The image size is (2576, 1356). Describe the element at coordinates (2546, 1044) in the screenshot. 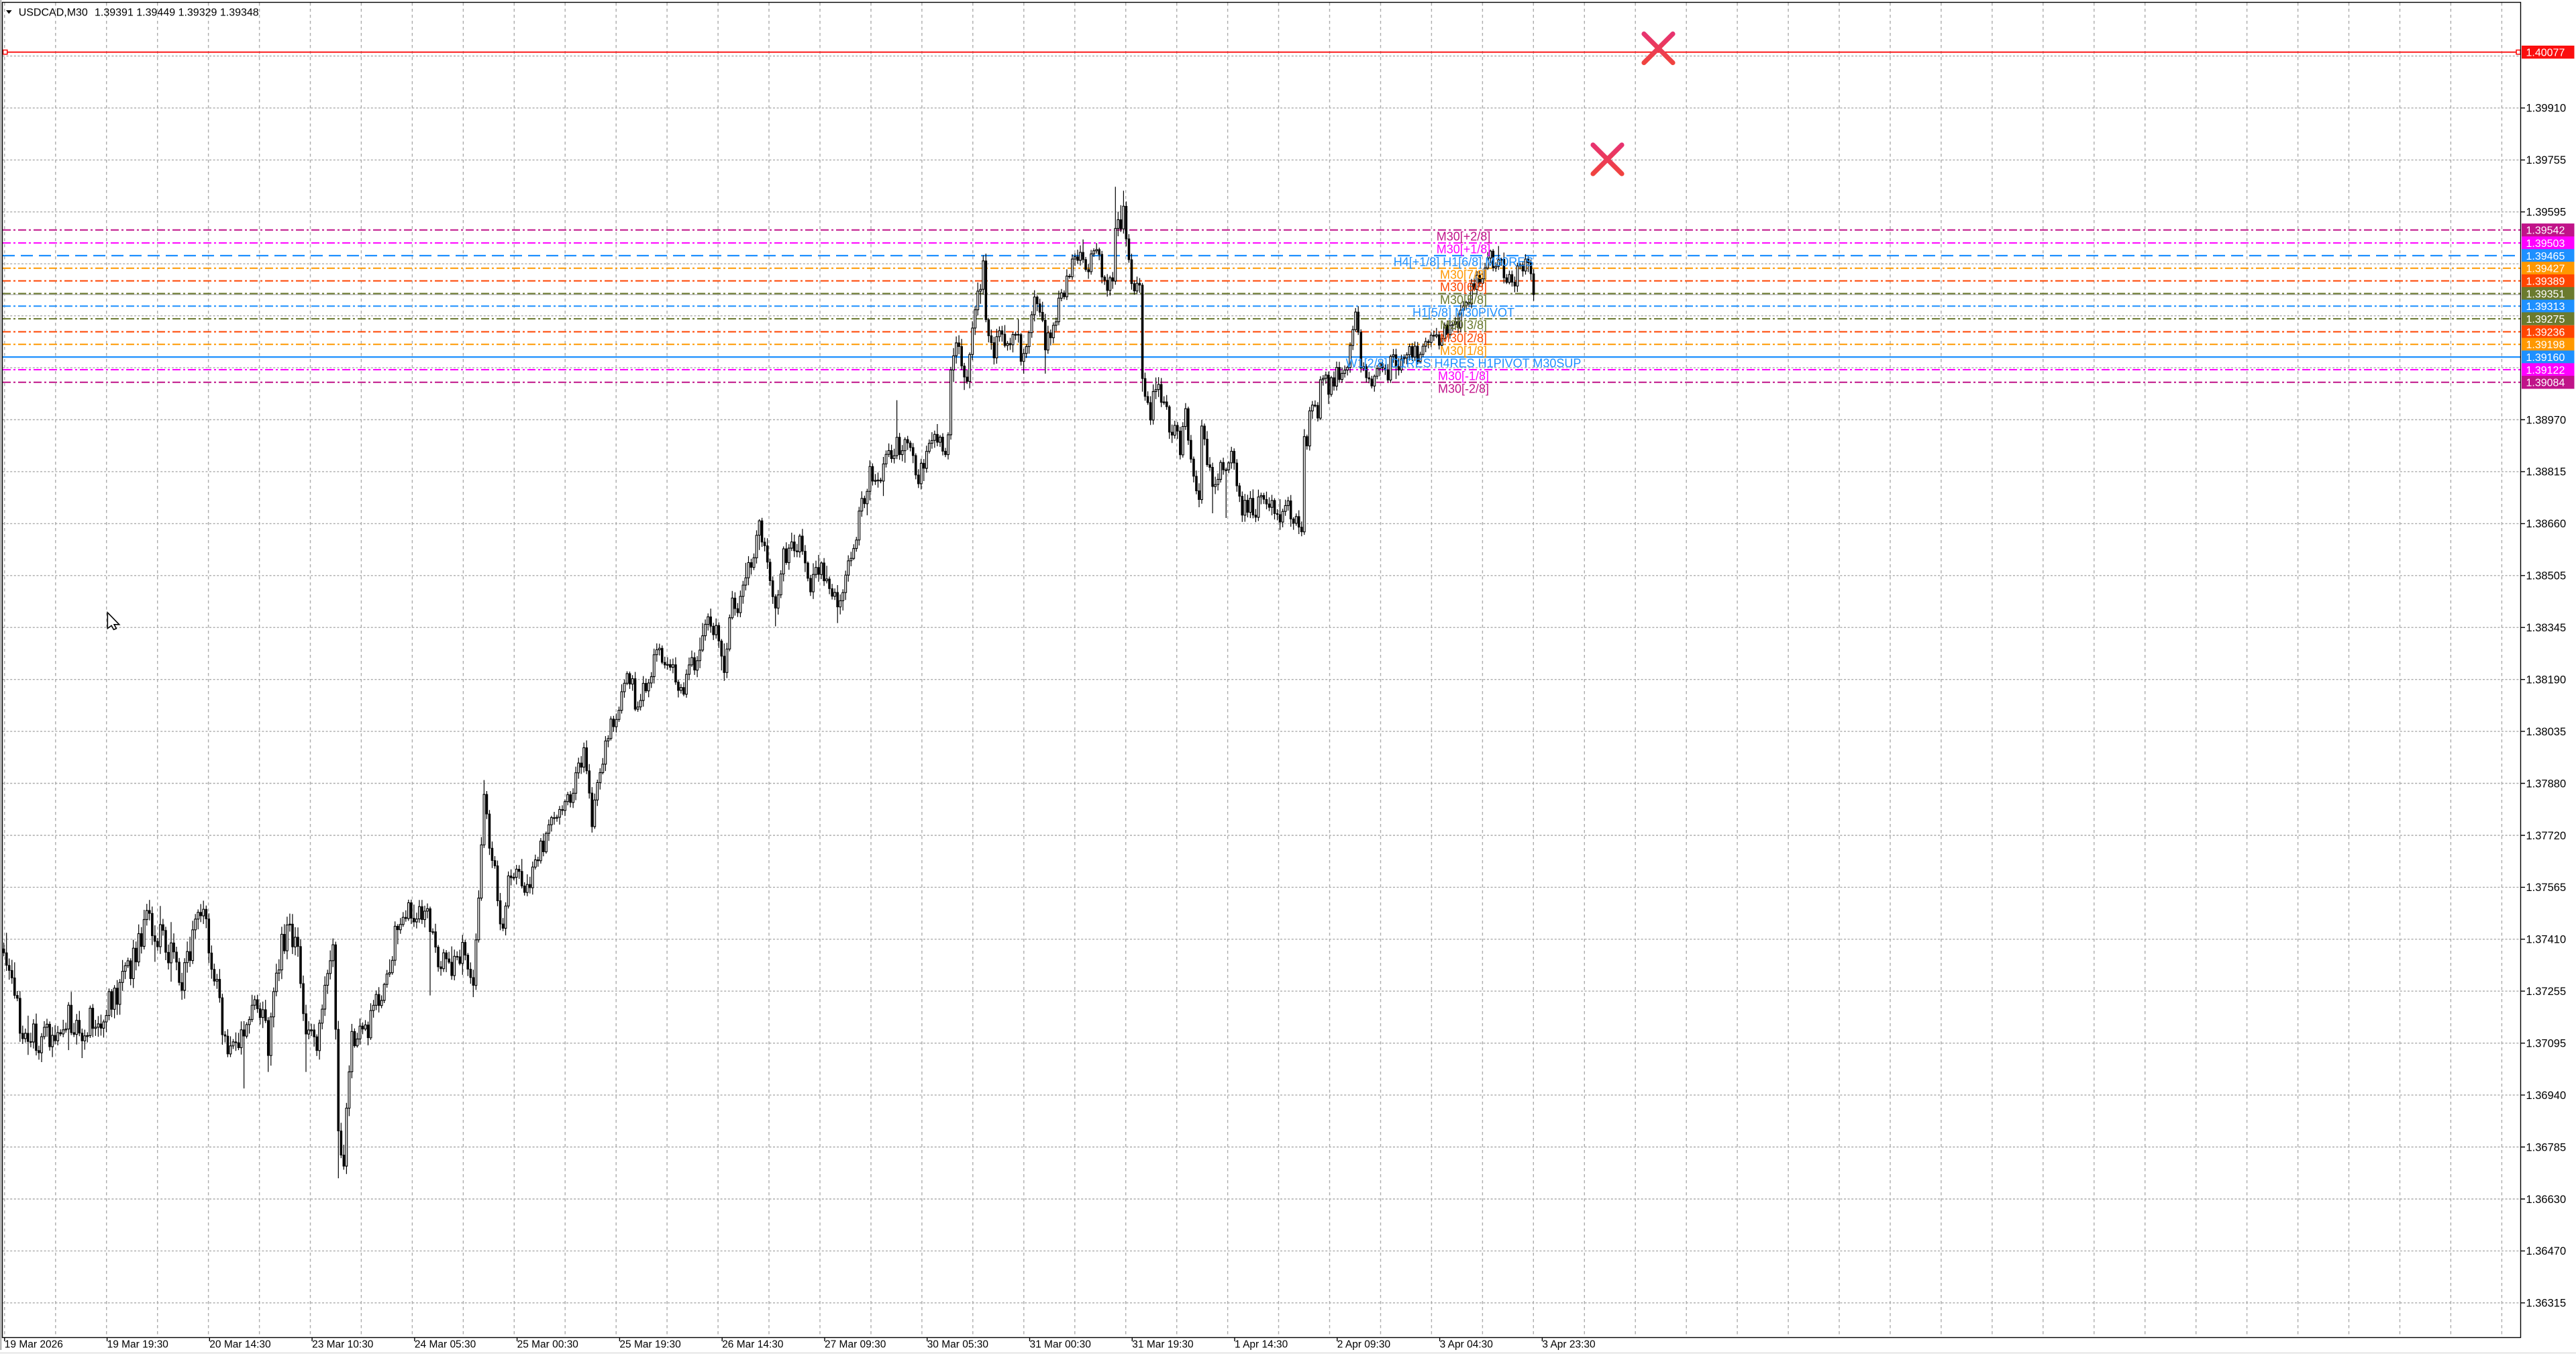

I see `svg-text: 1.37095` at that location.